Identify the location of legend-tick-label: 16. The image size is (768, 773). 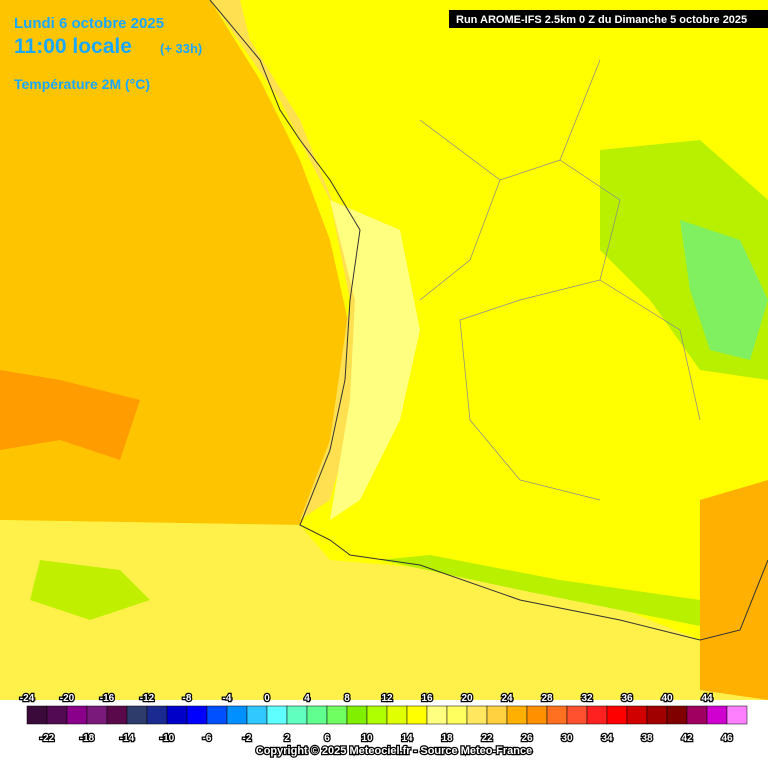
(427, 698).